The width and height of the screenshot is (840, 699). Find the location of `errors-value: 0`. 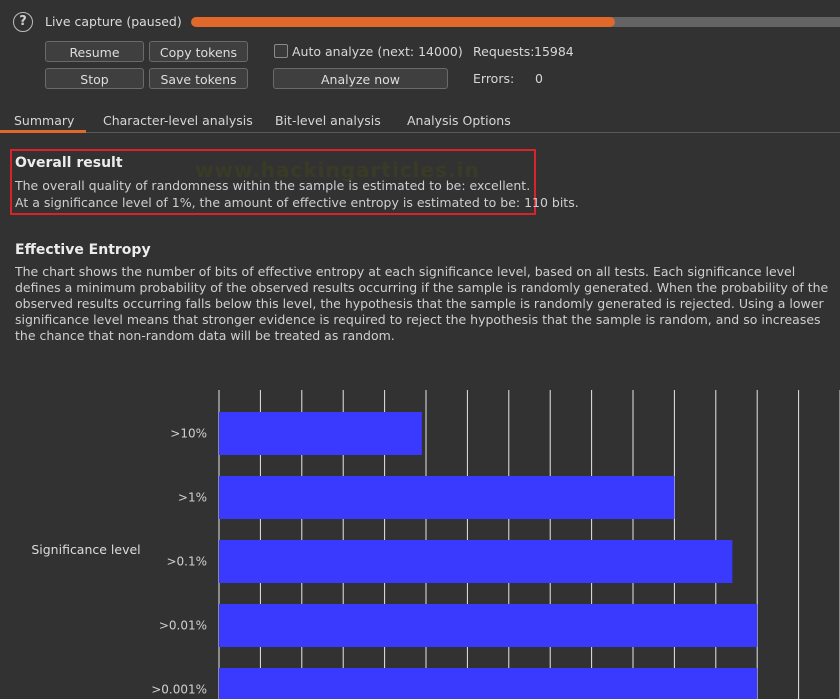

errors-value: 0 is located at coordinates (539, 78).